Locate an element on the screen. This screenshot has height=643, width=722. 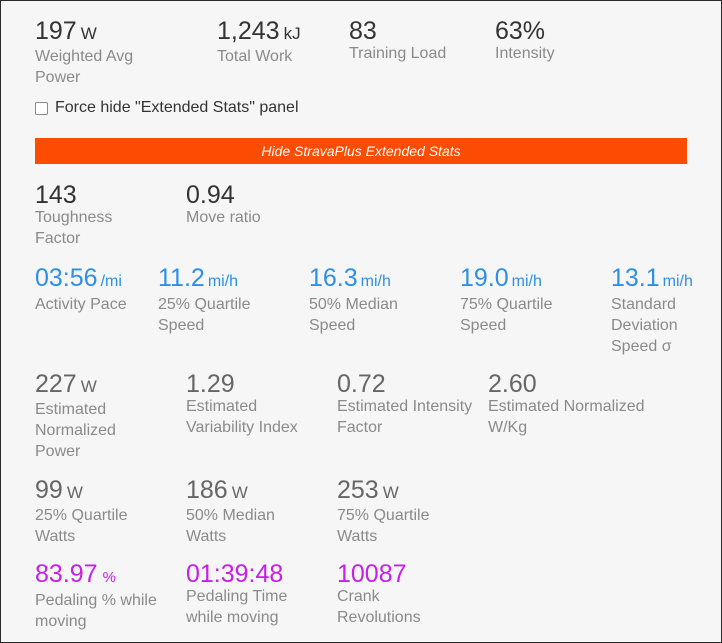
stat-label: Move ratio is located at coordinates (223, 217).